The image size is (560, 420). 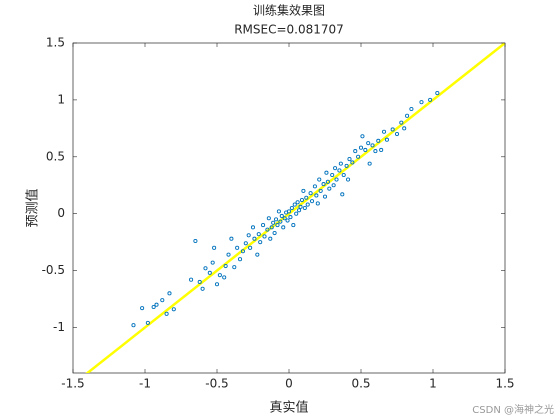 What do you see at coordinates (33, 207) in the screenshot?
I see `y-axis-label: 预测值` at bounding box center [33, 207].